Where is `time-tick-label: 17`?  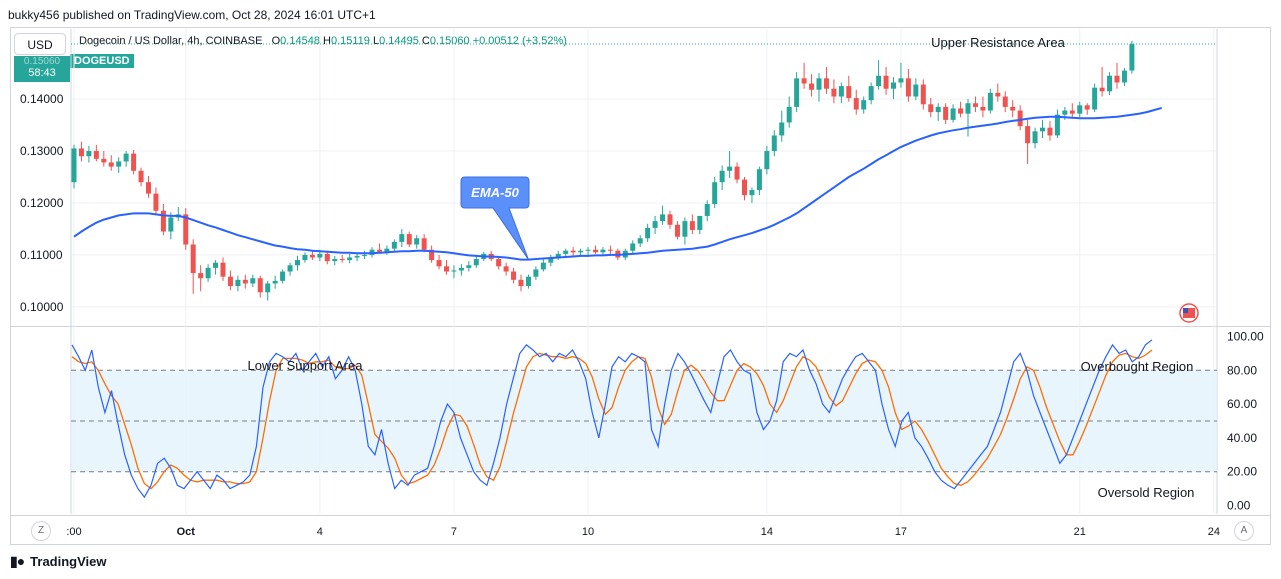
time-tick-label: 17 is located at coordinates (901, 532).